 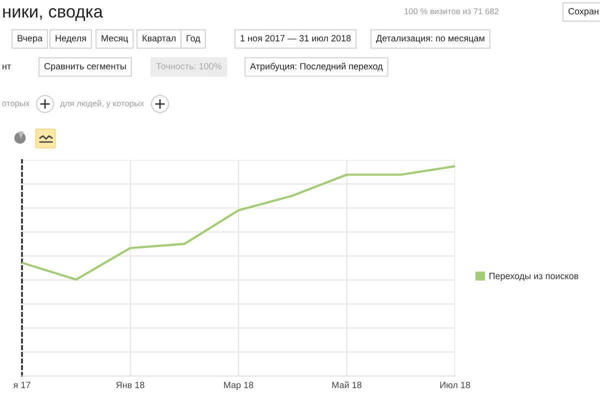 What do you see at coordinates (115, 39) in the screenshot?
I see `text: Месяц` at bounding box center [115, 39].